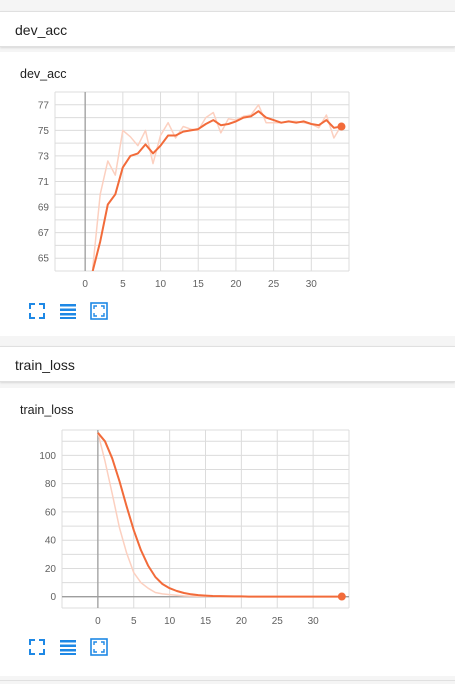 Image resolution: width=455 pixels, height=684 pixels. What do you see at coordinates (43, 74) in the screenshot?
I see `chart-title: dev_acc` at bounding box center [43, 74].